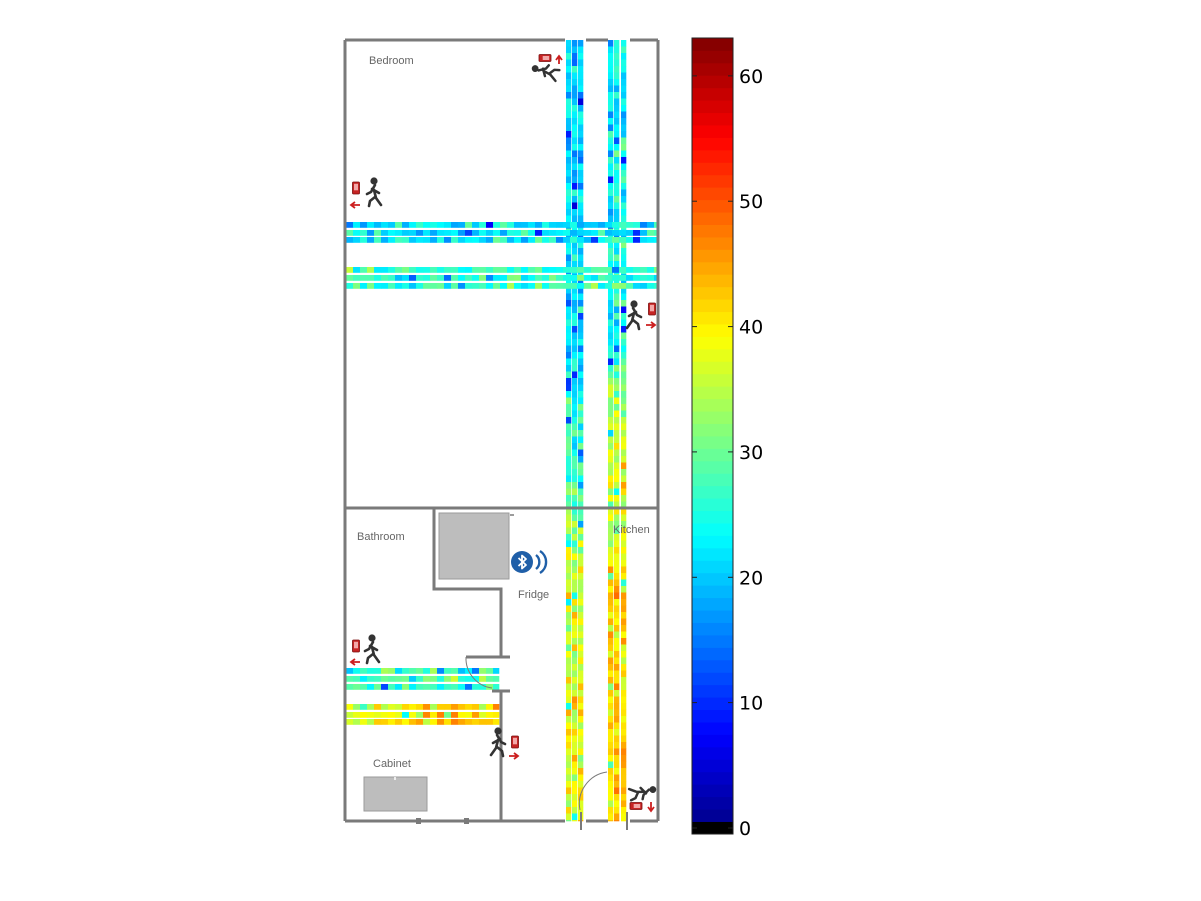  I want to click on colorbar: 0 10 20 30 40 50 60, so click(727, 438).